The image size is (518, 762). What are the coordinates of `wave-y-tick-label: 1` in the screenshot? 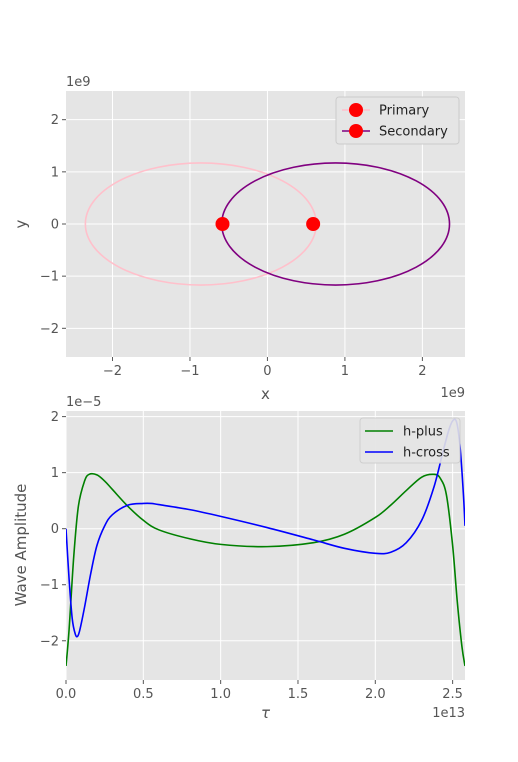 It's located at (55, 473).